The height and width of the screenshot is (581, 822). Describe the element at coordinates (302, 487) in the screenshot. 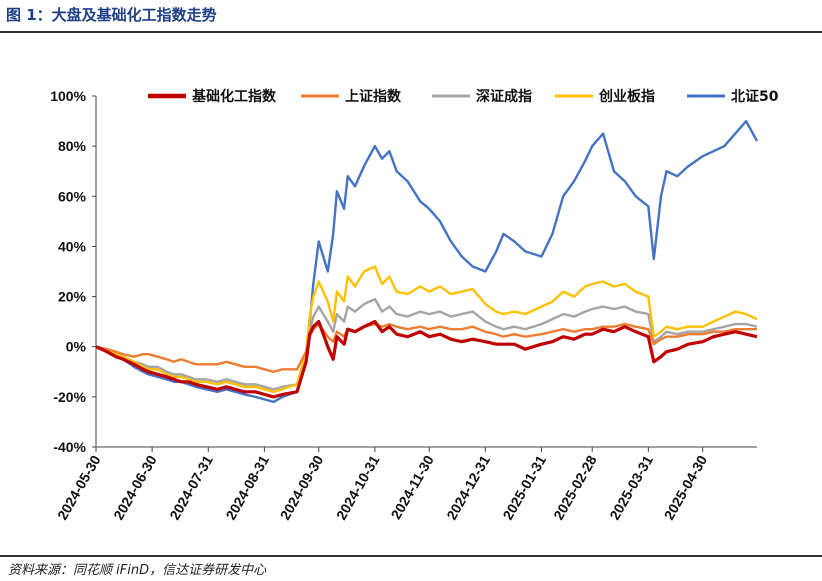

I see `x-tick-label: 2024-09-30` at that location.